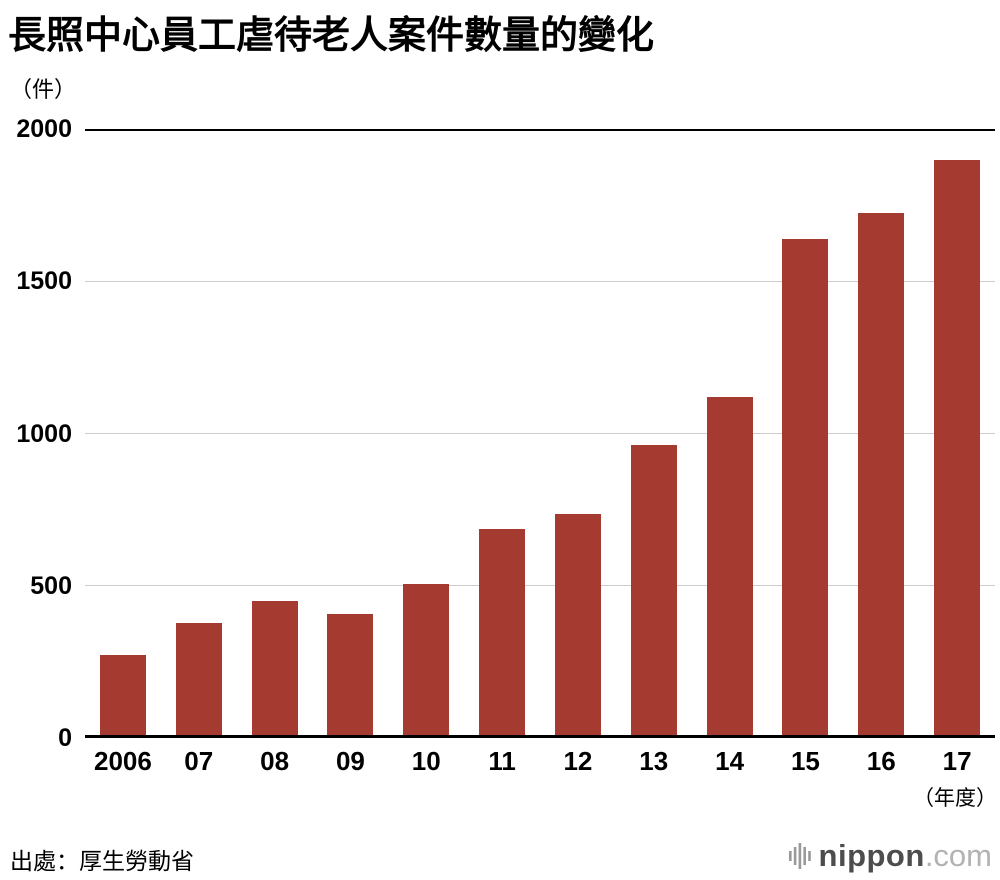  Describe the element at coordinates (957, 761) in the screenshot. I see `x-axis-label-17: 17` at that location.